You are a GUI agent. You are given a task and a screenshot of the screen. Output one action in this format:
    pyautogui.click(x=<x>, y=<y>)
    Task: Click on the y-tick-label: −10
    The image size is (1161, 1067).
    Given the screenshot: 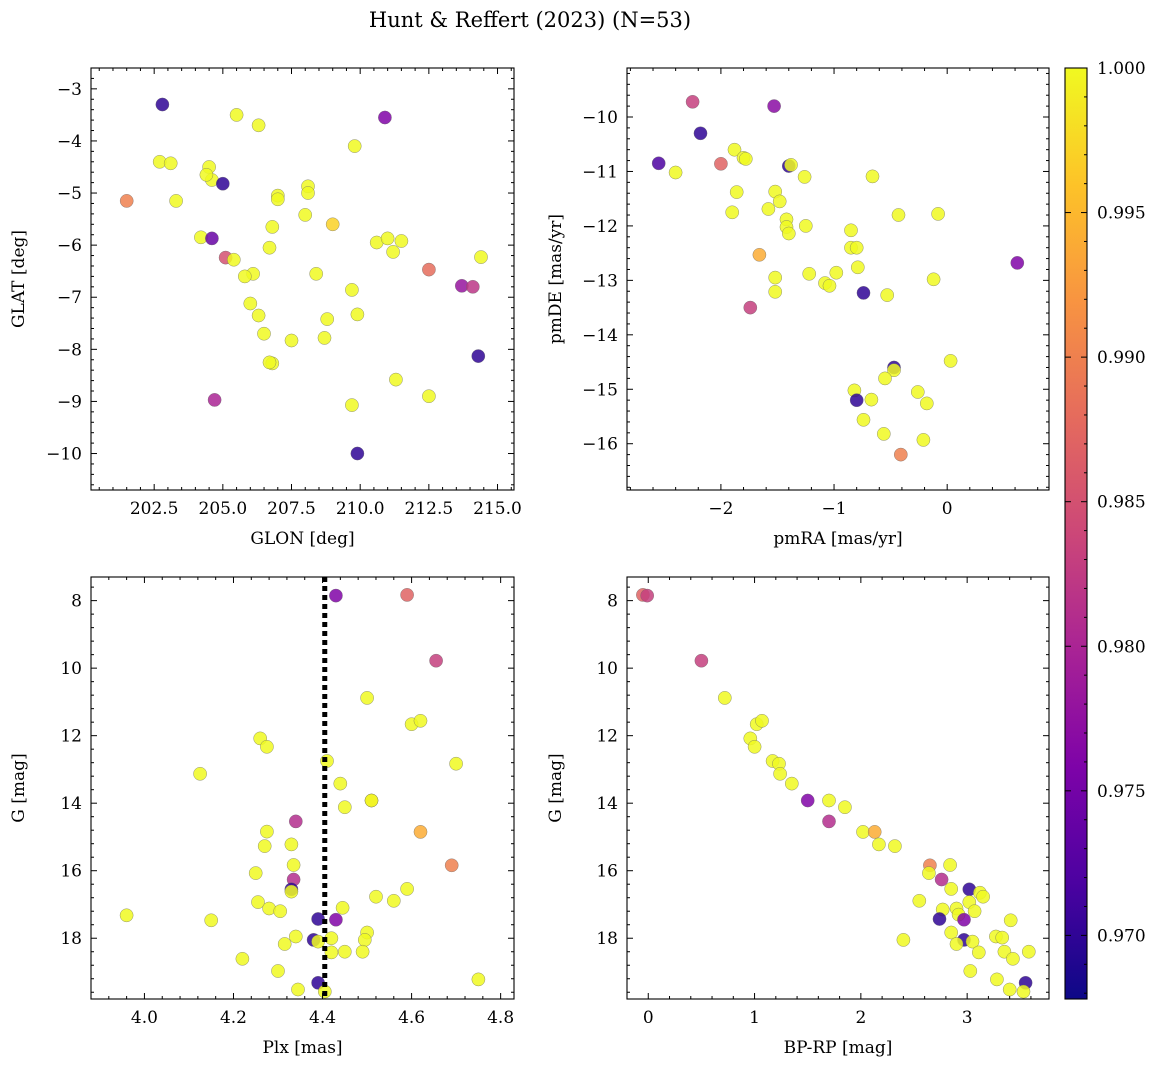 What is the action you would take?
    pyautogui.click(x=64, y=455)
    